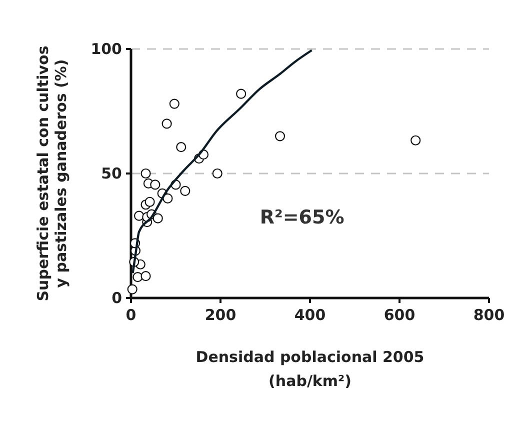 The width and height of the screenshot is (513, 425). Describe the element at coordinates (111, 173) in the screenshot. I see `y-tick-label: 50` at that location.